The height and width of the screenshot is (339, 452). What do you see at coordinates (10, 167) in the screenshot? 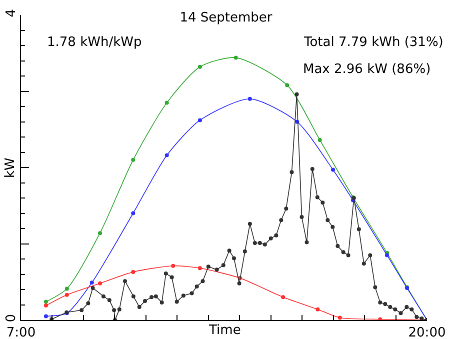
I see `y-axis-title: kW` at bounding box center [10, 167].